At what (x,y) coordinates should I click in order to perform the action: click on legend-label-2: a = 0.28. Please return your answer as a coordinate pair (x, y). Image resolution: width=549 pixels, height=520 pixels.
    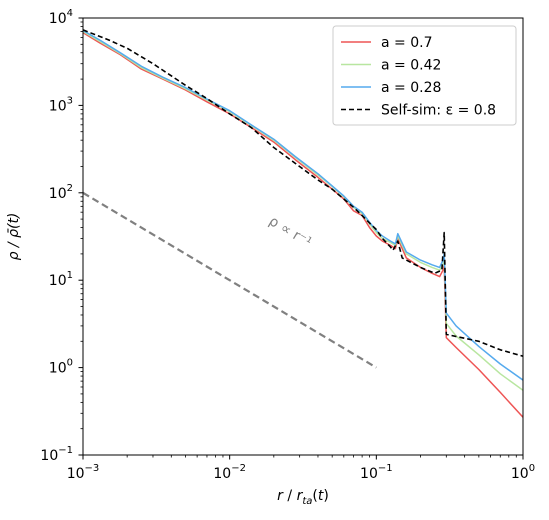
    Looking at the image, I should click on (411, 88).